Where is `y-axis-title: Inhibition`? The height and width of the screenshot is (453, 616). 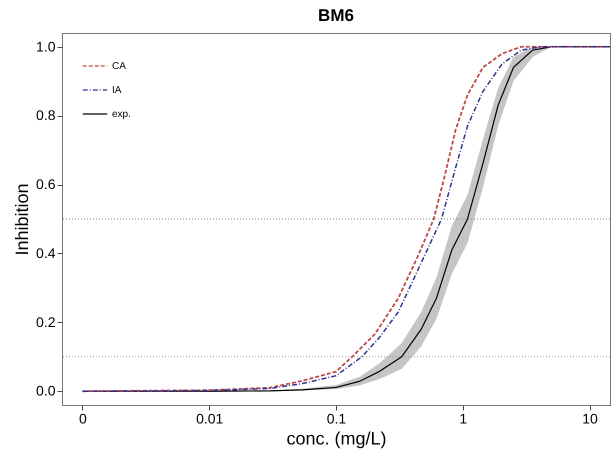 y-axis-title: Inhibition is located at coordinates (22, 219).